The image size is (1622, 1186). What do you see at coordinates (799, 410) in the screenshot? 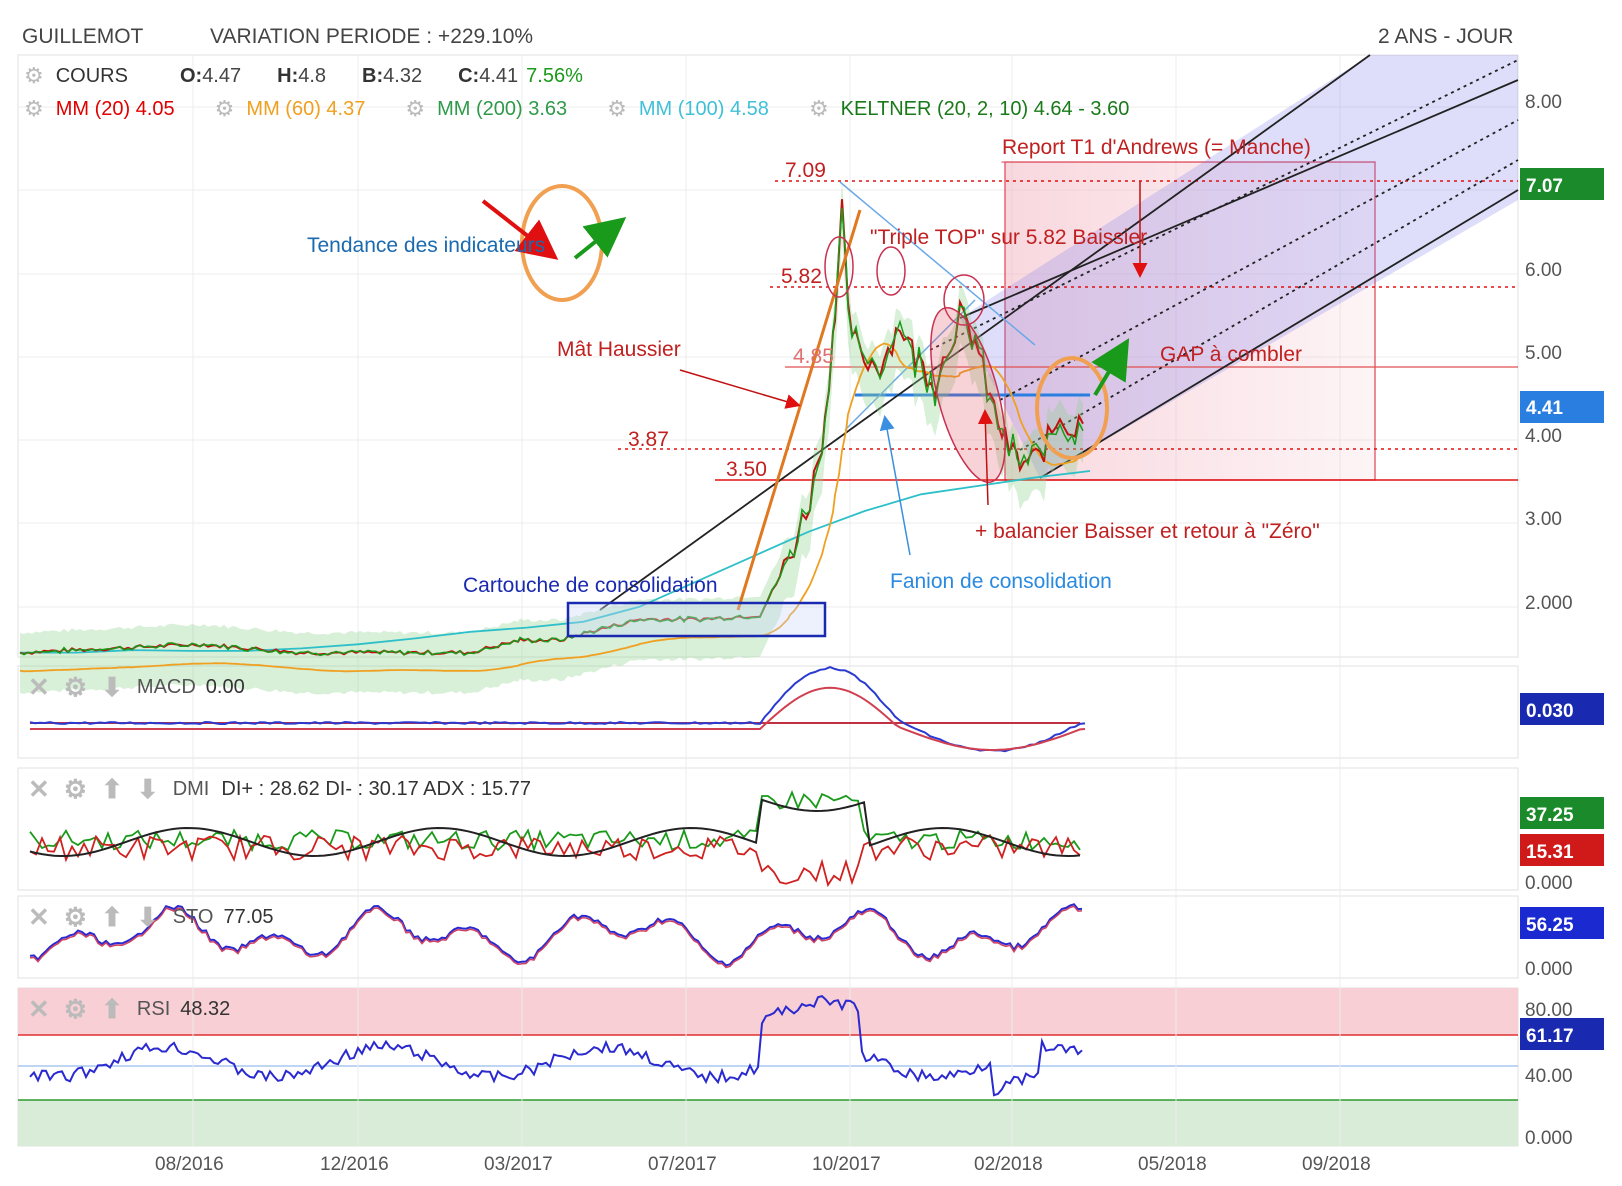
I see `mat-trendline` at bounding box center [799, 410].